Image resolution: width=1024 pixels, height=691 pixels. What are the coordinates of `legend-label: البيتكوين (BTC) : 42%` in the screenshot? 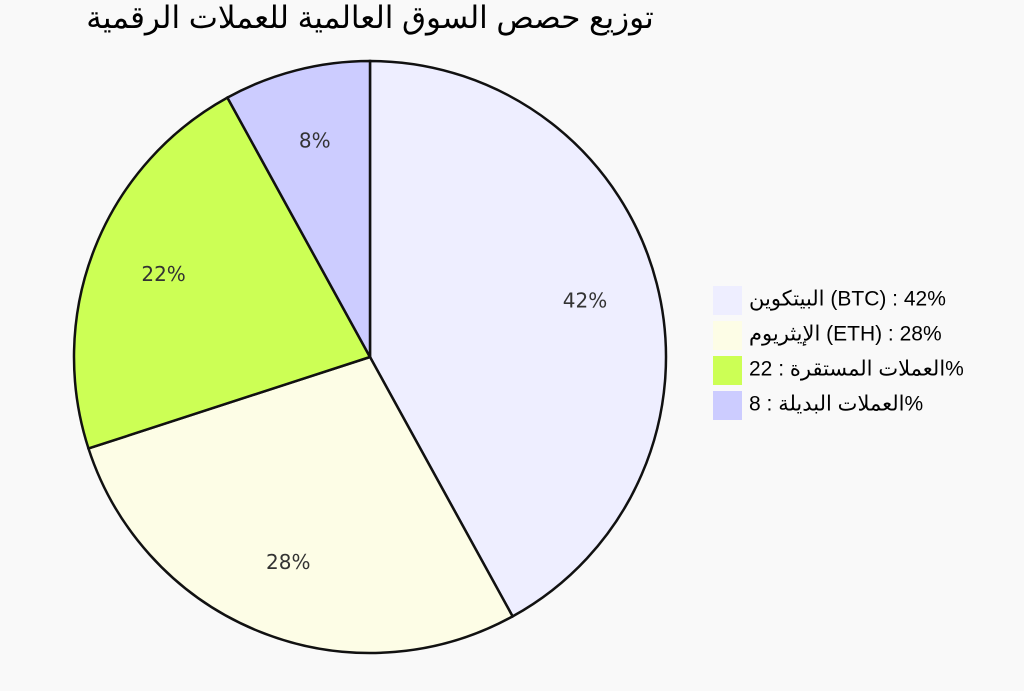 It's located at (847, 300).